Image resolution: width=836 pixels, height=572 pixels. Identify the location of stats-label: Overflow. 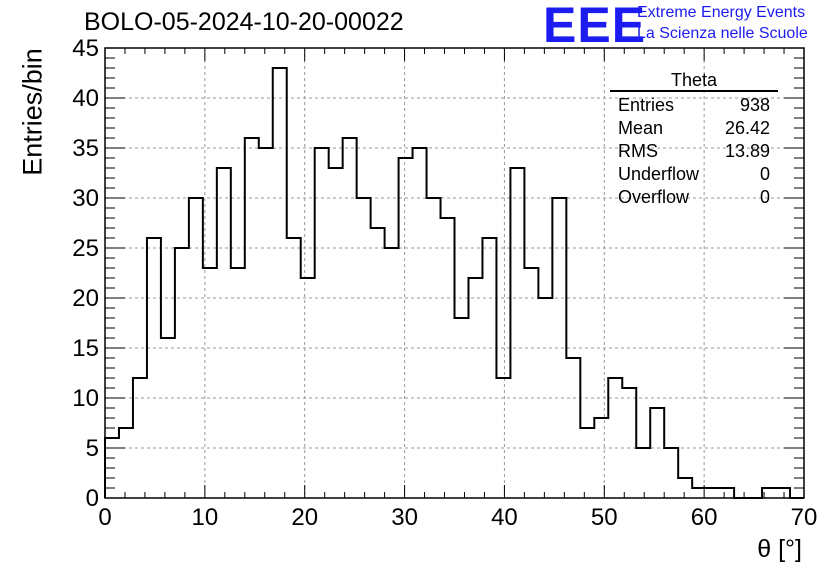
(654, 197).